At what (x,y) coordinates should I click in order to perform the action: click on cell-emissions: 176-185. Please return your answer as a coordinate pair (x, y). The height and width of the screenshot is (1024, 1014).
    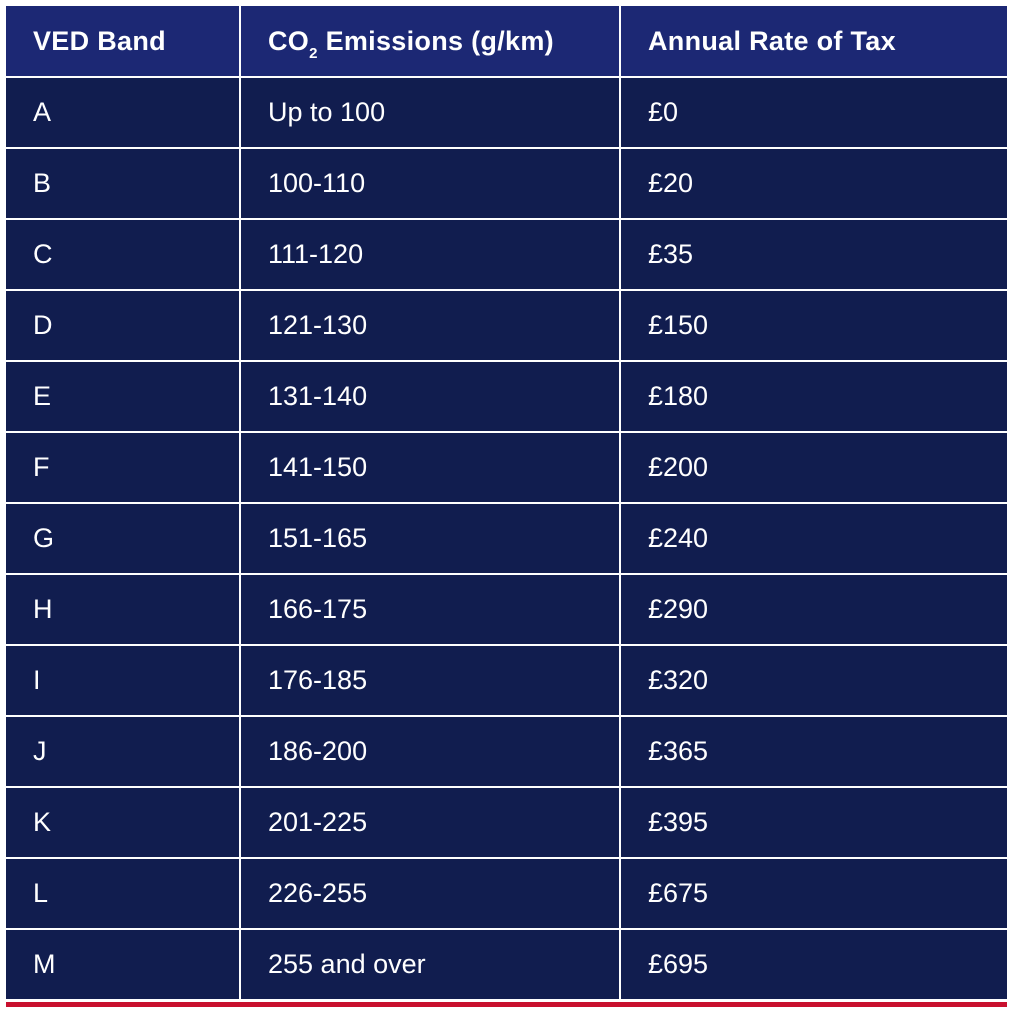
    Looking at the image, I should click on (430, 680).